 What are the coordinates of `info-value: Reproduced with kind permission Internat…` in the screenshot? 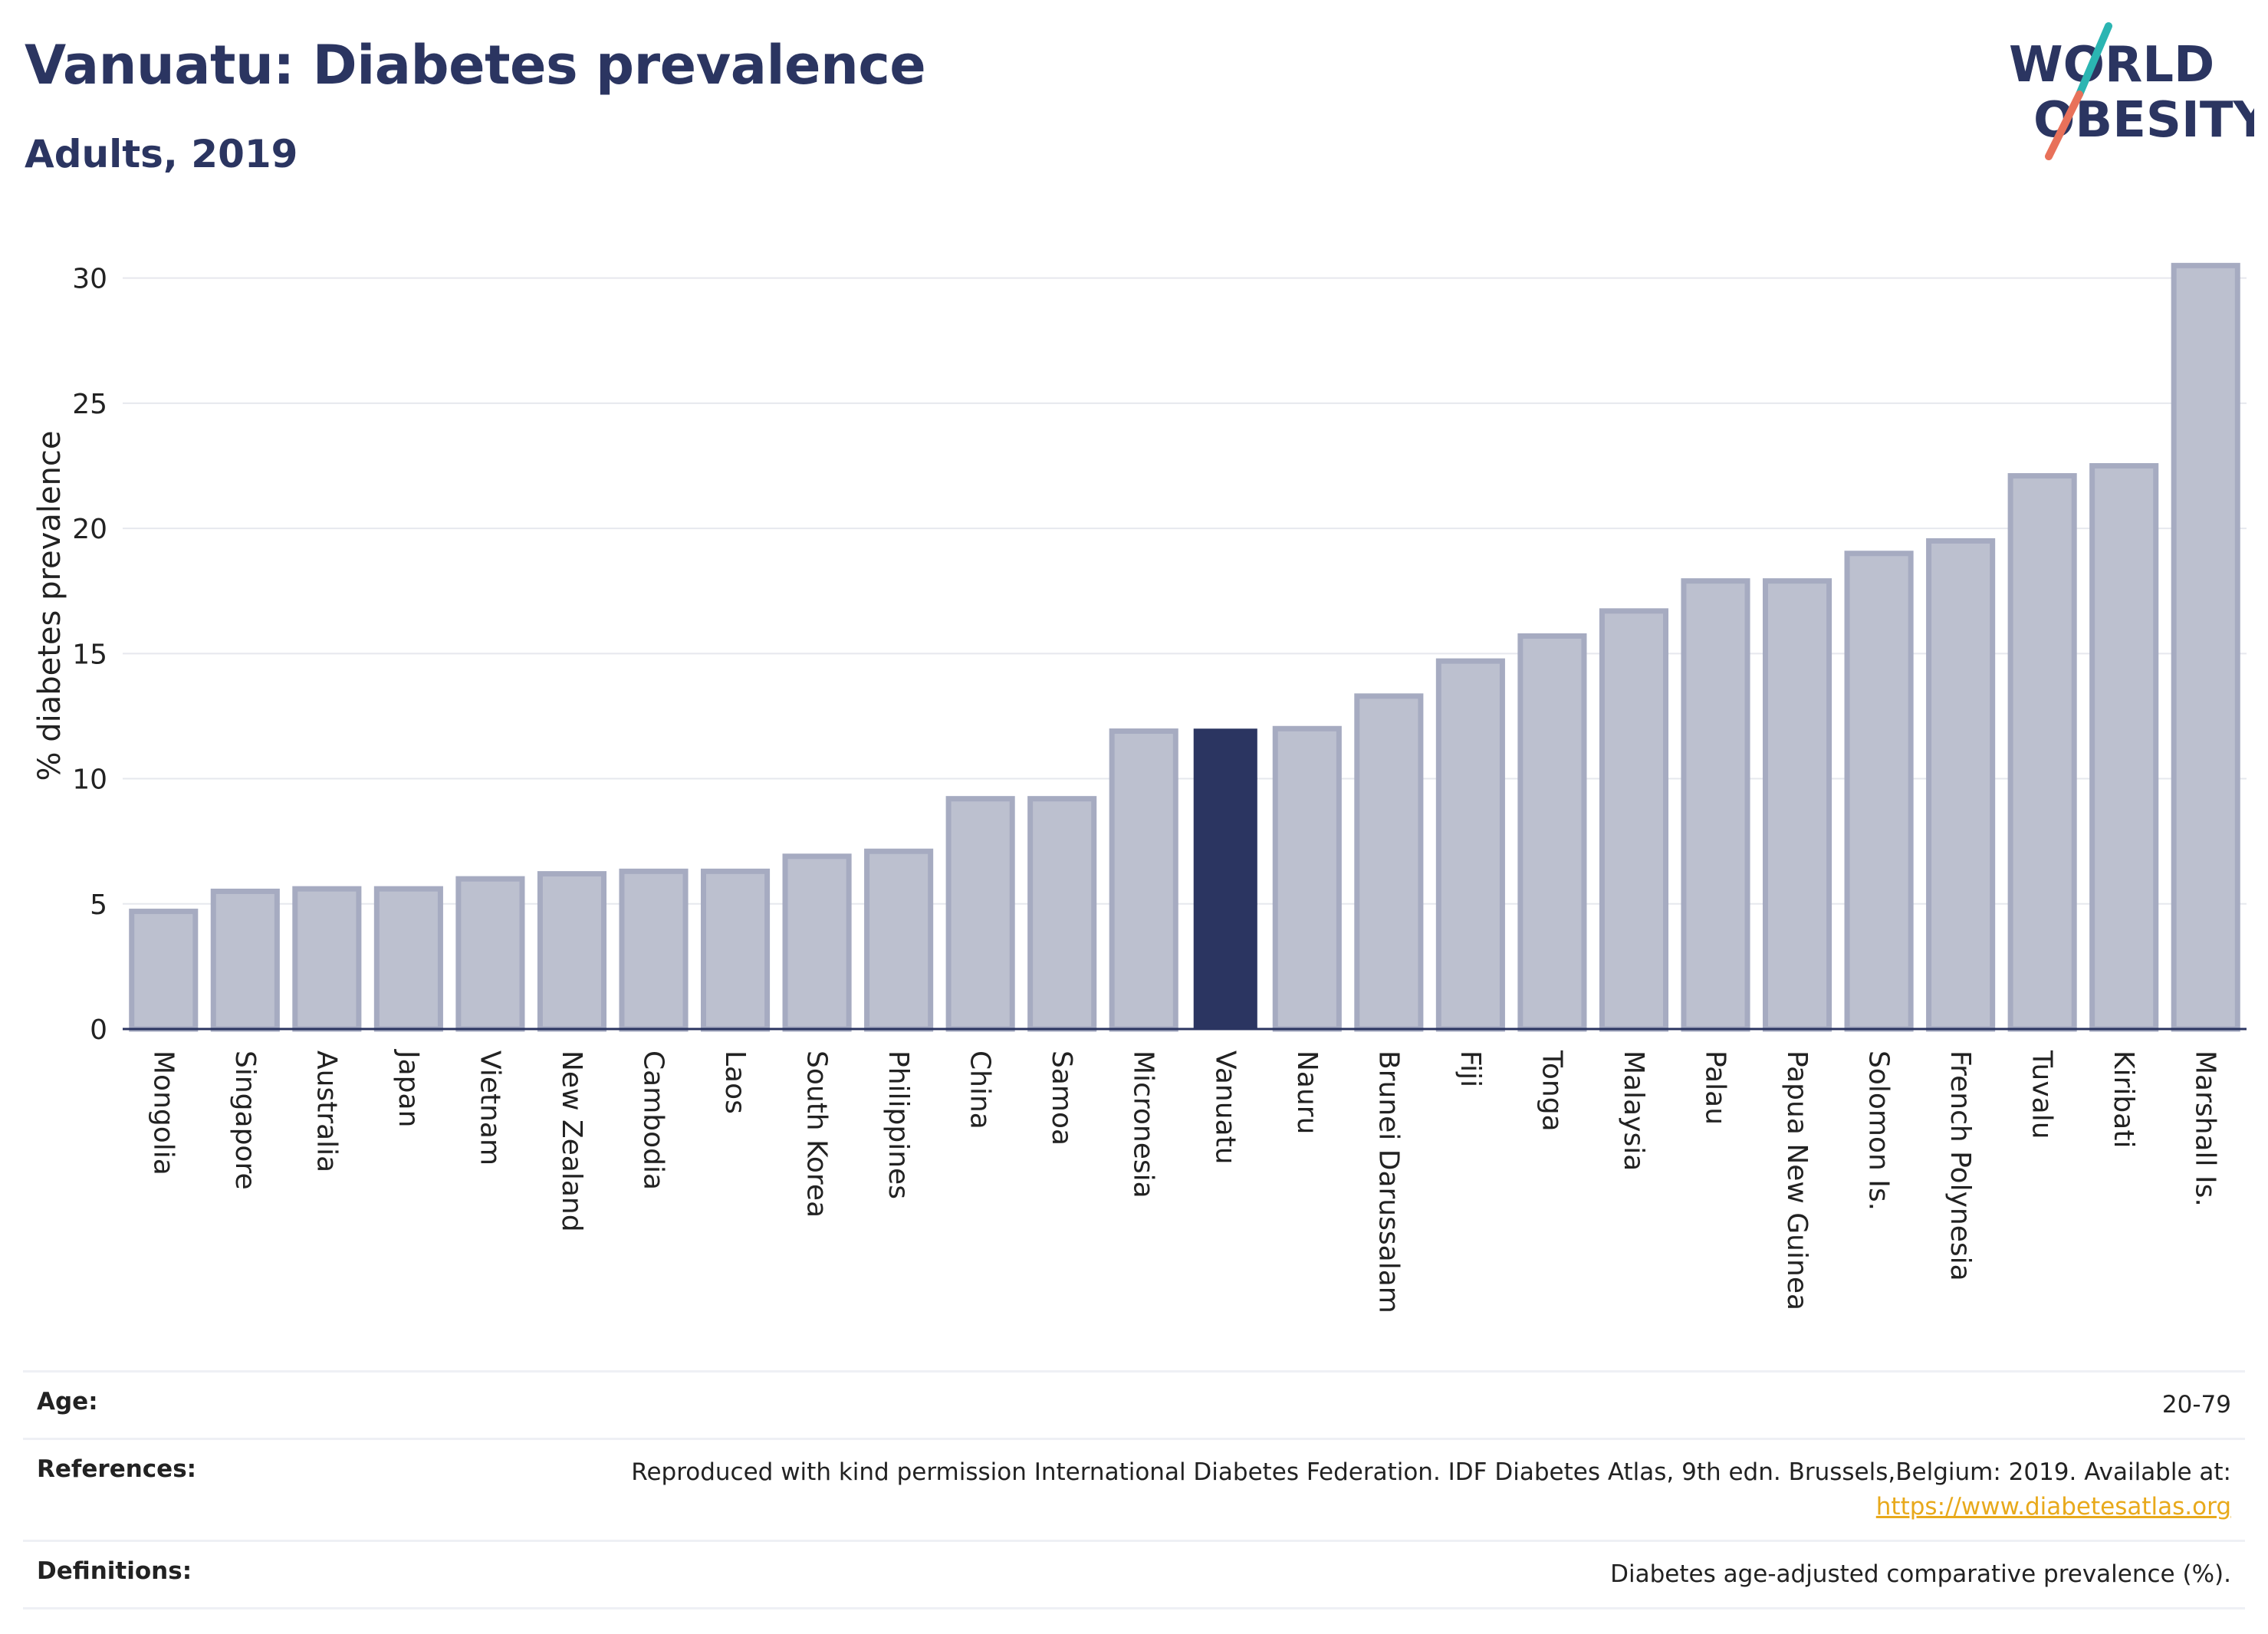 It's located at (1431, 1490).